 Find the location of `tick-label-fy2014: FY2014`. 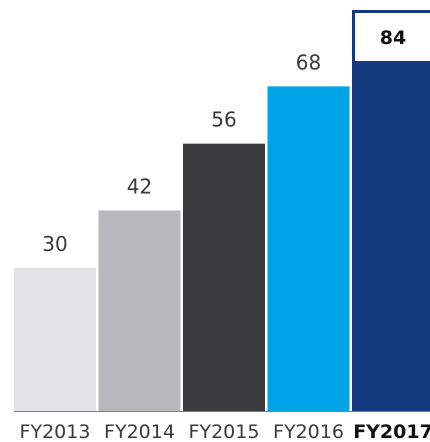

tick-label-fy2014: FY2014 is located at coordinates (139, 431).